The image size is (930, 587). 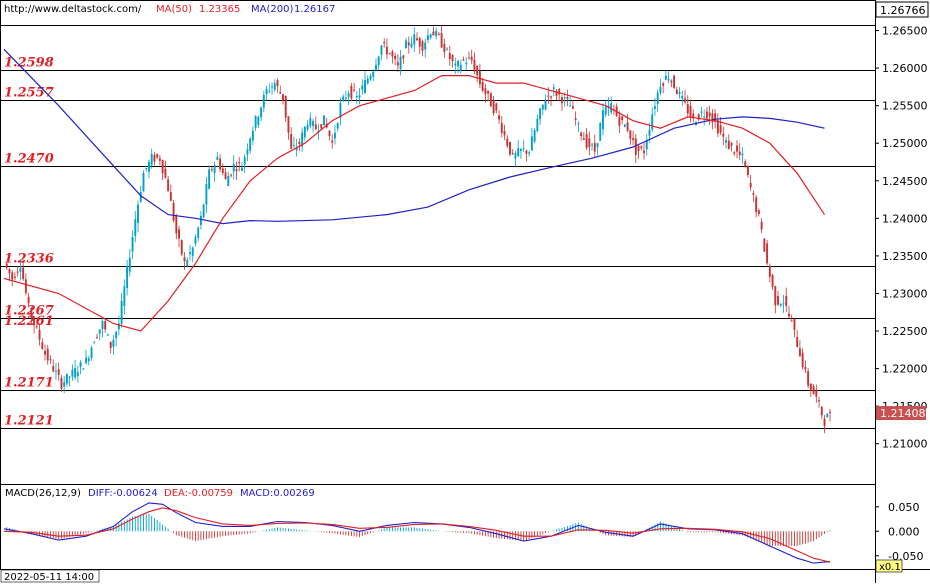 What do you see at coordinates (905, 106) in the screenshot?
I see `price-tick-label: 1.25500` at bounding box center [905, 106].